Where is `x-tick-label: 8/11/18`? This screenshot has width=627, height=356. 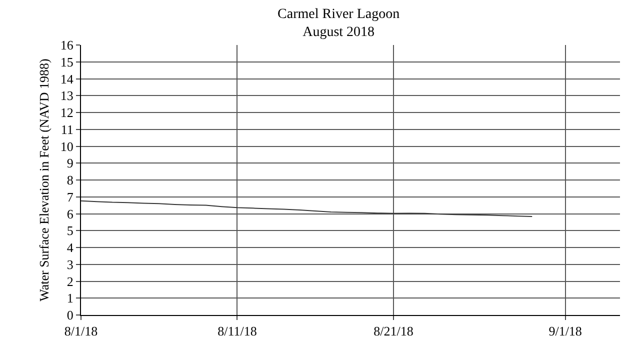
x-tick-label: 8/11/18 is located at coordinates (237, 331).